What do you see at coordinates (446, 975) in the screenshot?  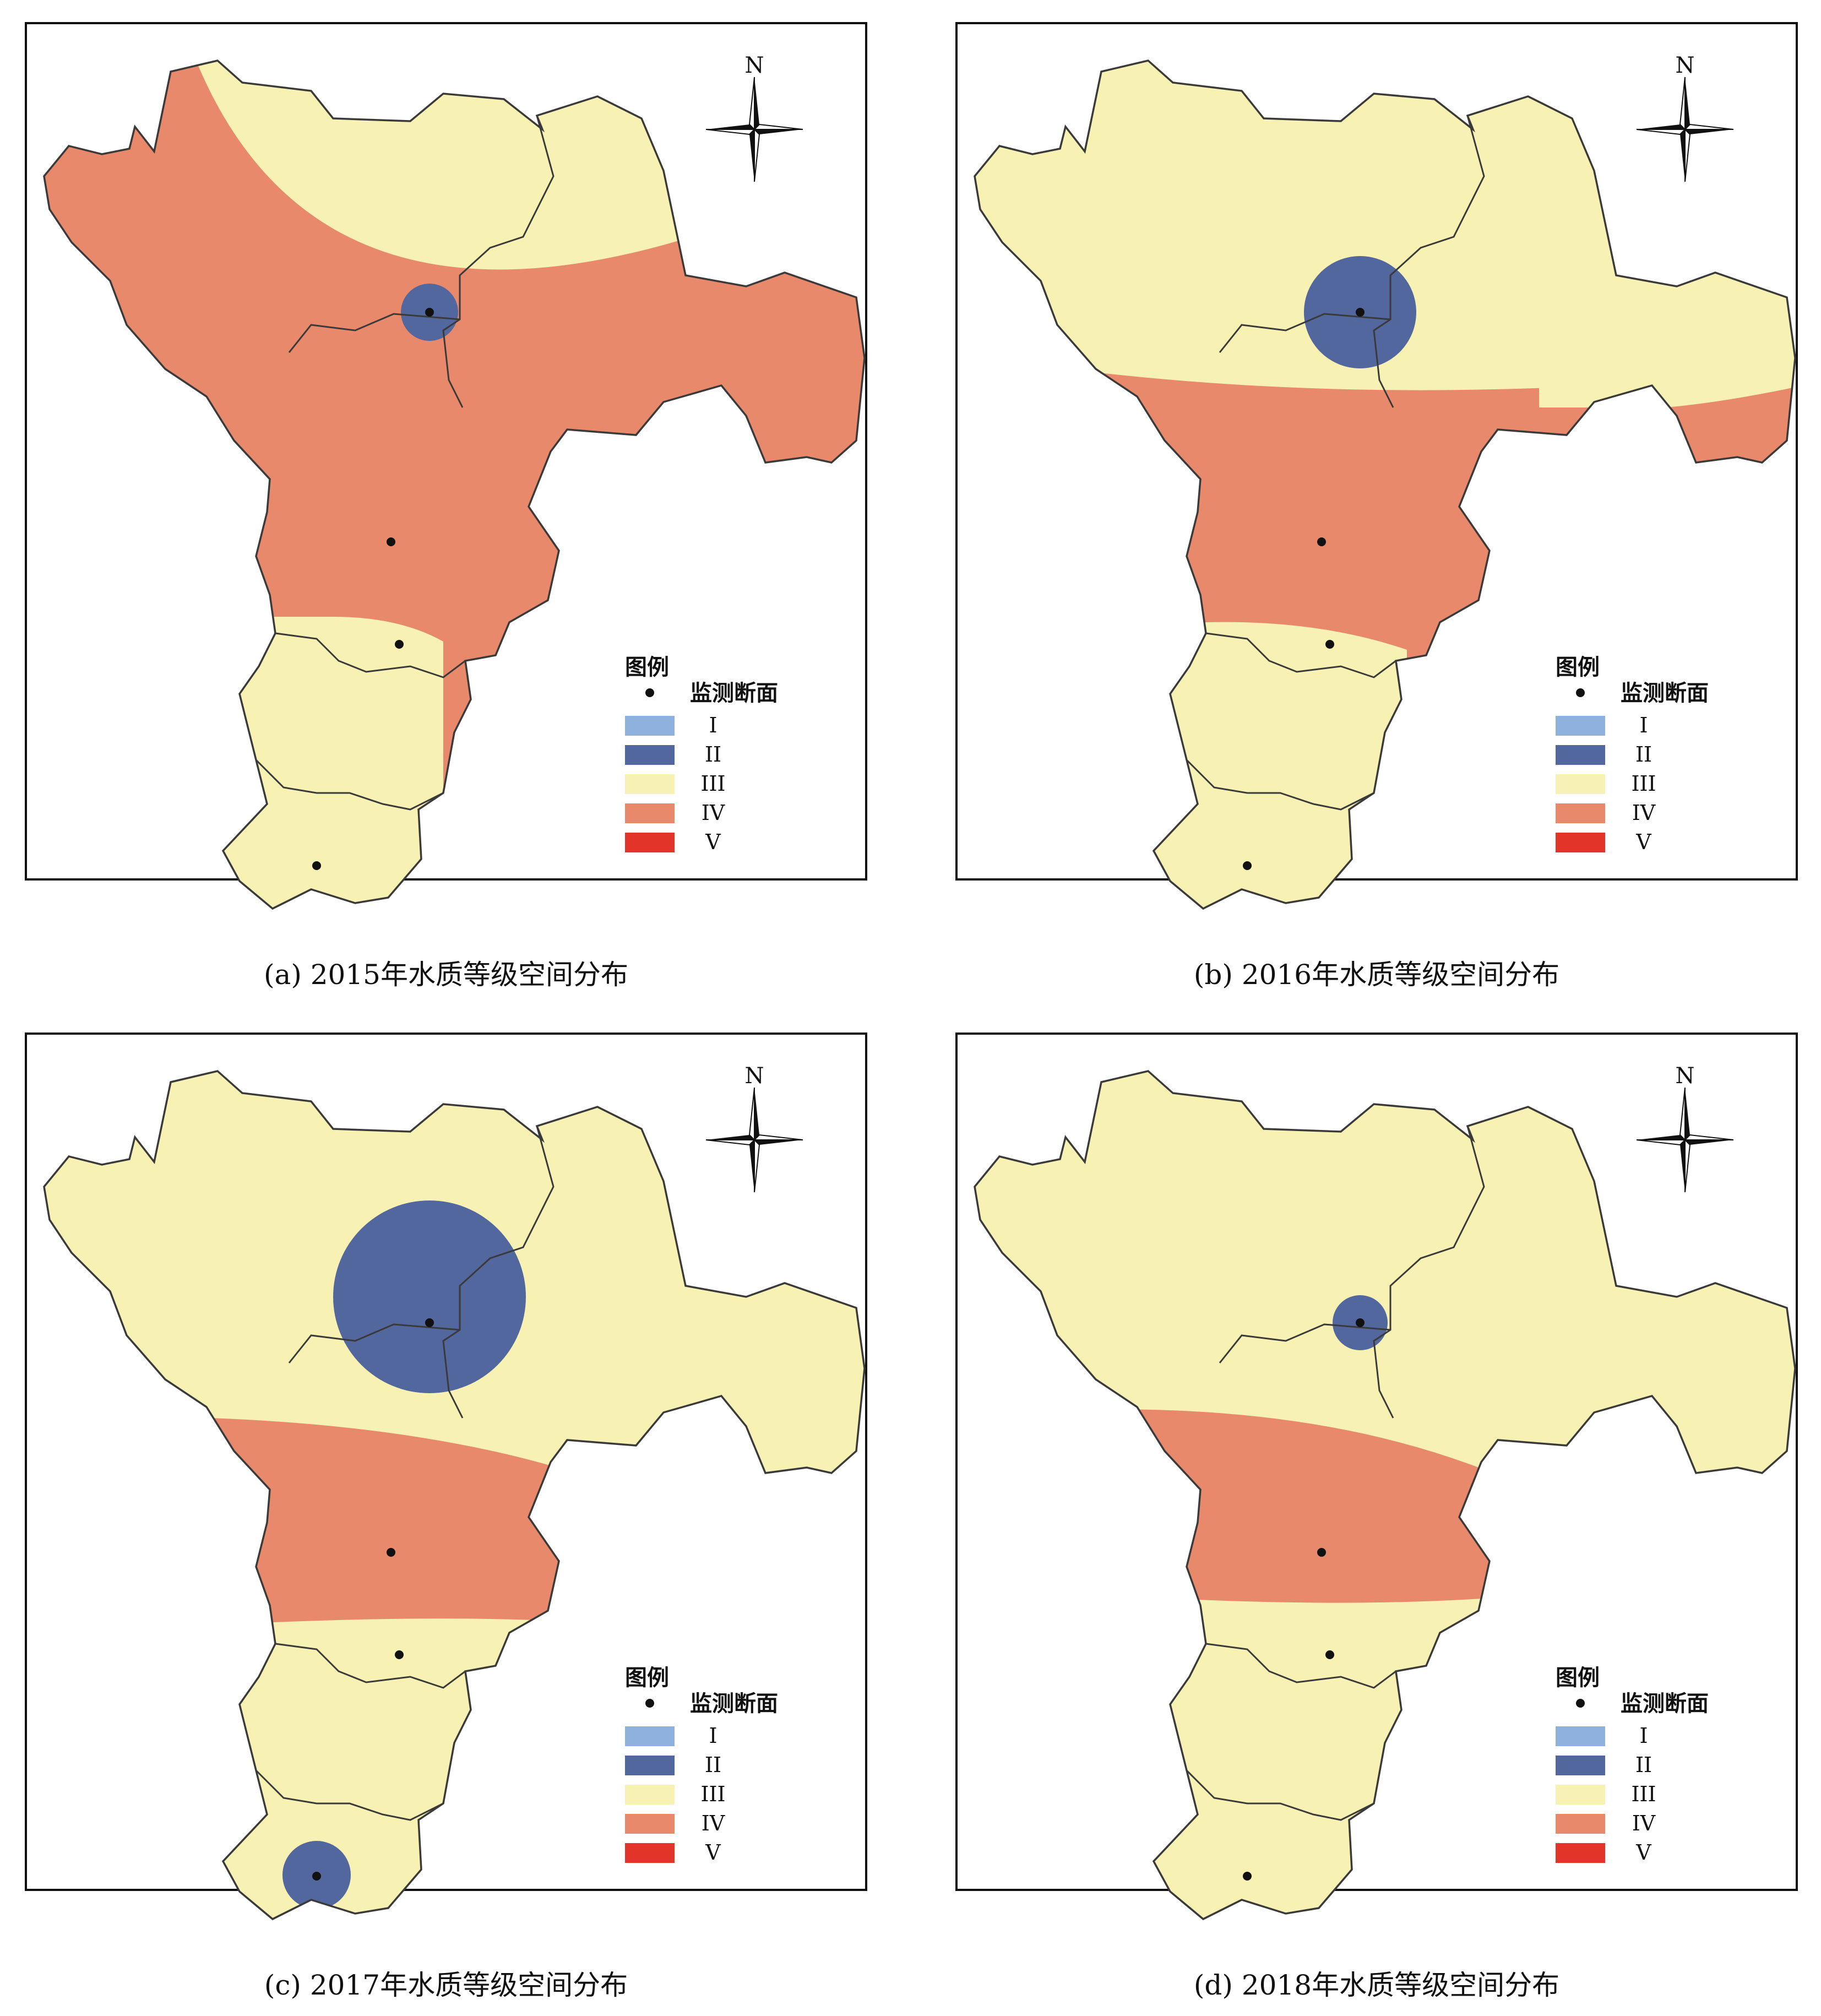 I see `panel-caption: (a) 2015年水质等级空间分布` at bounding box center [446, 975].